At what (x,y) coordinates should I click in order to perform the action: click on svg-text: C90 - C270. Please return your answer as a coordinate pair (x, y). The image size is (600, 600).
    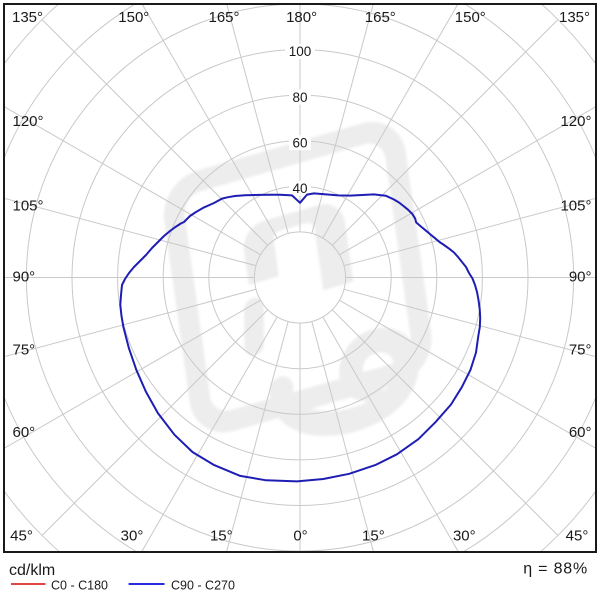
    Looking at the image, I should click on (203, 586).